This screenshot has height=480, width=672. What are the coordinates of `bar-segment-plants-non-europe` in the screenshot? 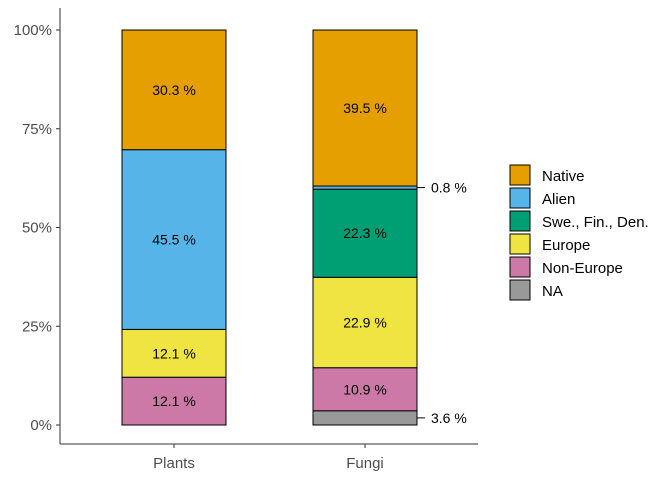 It's located at (174, 401).